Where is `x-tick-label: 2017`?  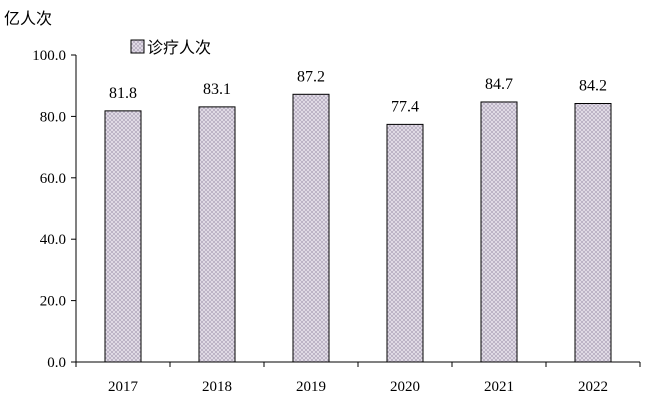 x-tick-label: 2017 is located at coordinates (123, 387).